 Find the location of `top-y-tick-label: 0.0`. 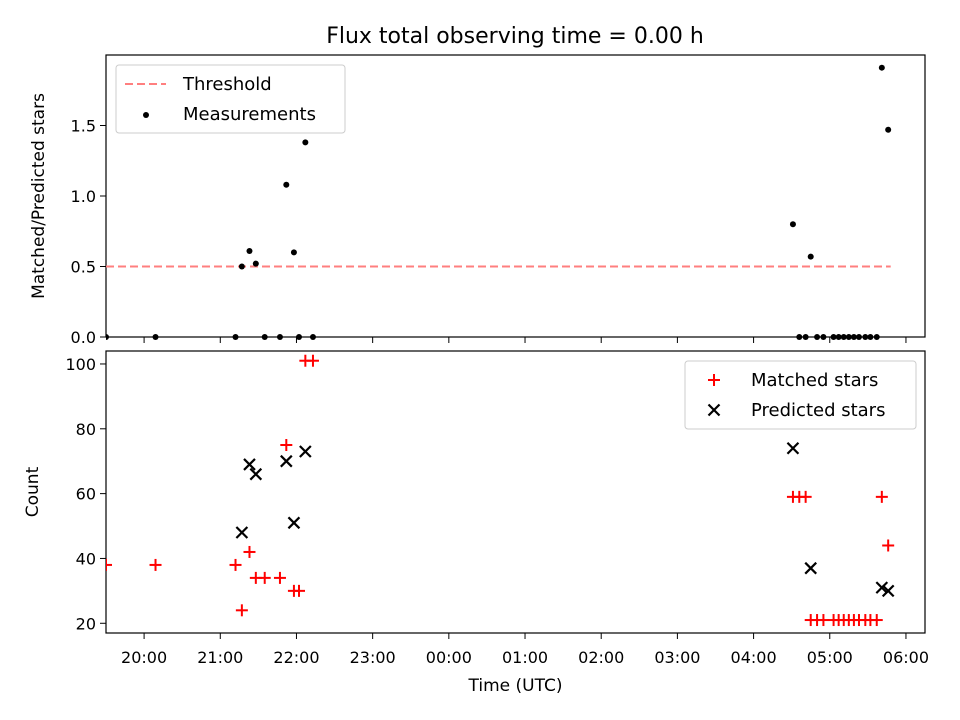

top-y-tick-label: 0.0 is located at coordinates (83, 337).